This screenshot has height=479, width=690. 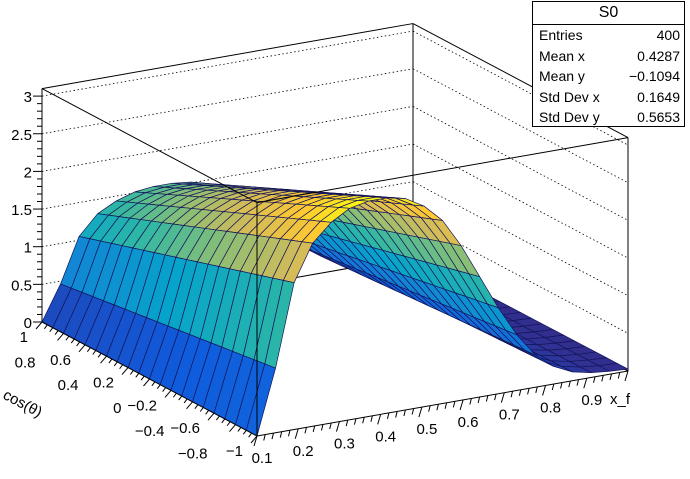 What do you see at coordinates (28, 97) in the screenshot?
I see `z-tick-label: 3` at bounding box center [28, 97].